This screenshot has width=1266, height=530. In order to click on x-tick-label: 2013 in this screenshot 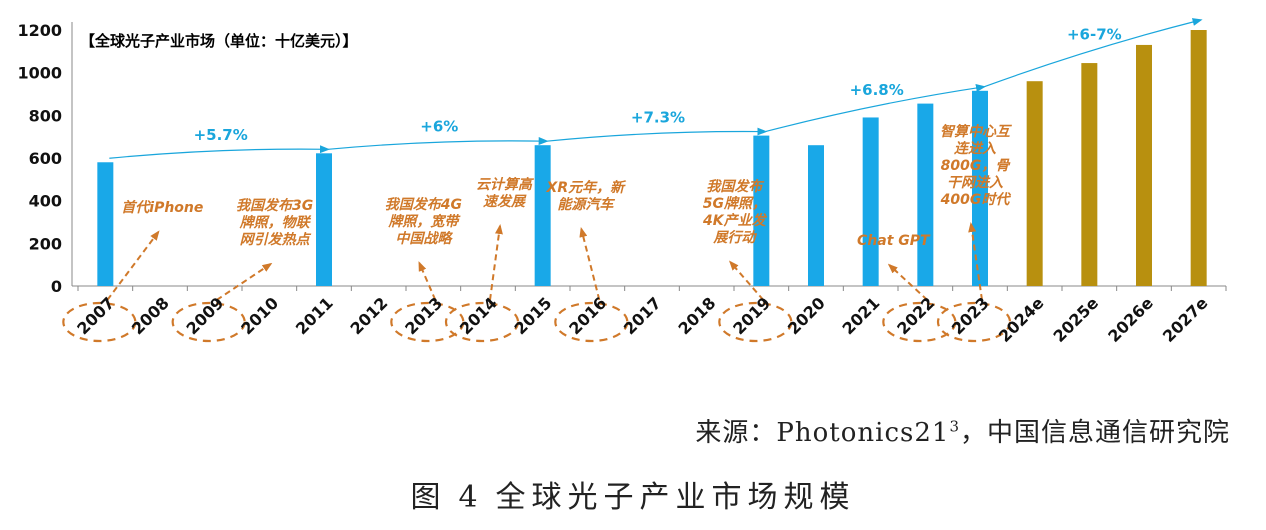, I will do `click(423, 315)`.